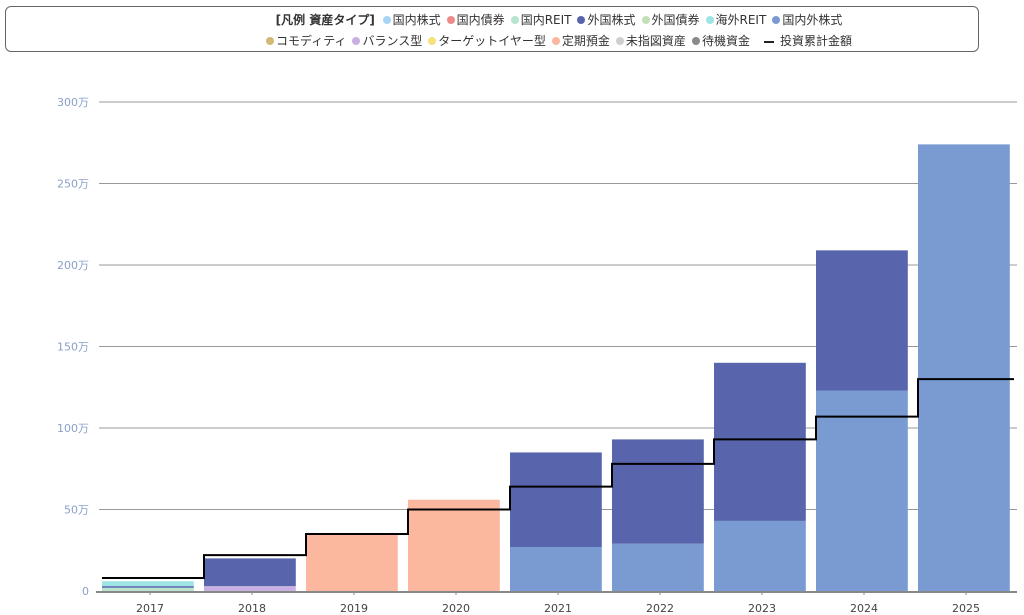 The height and width of the screenshot is (615, 1024). I want to click on y-tick-label: 300万, so click(73, 102).